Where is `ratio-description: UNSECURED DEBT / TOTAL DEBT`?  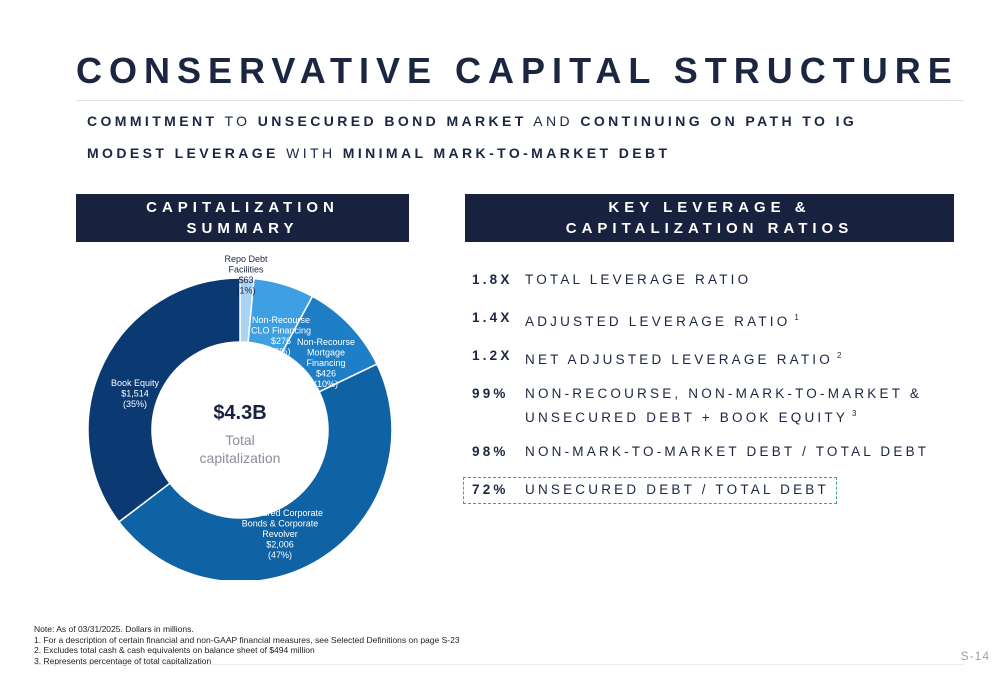 ratio-description: UNSECURED DEBT / TOTAL DEBT is located at coordinates (677, 489).